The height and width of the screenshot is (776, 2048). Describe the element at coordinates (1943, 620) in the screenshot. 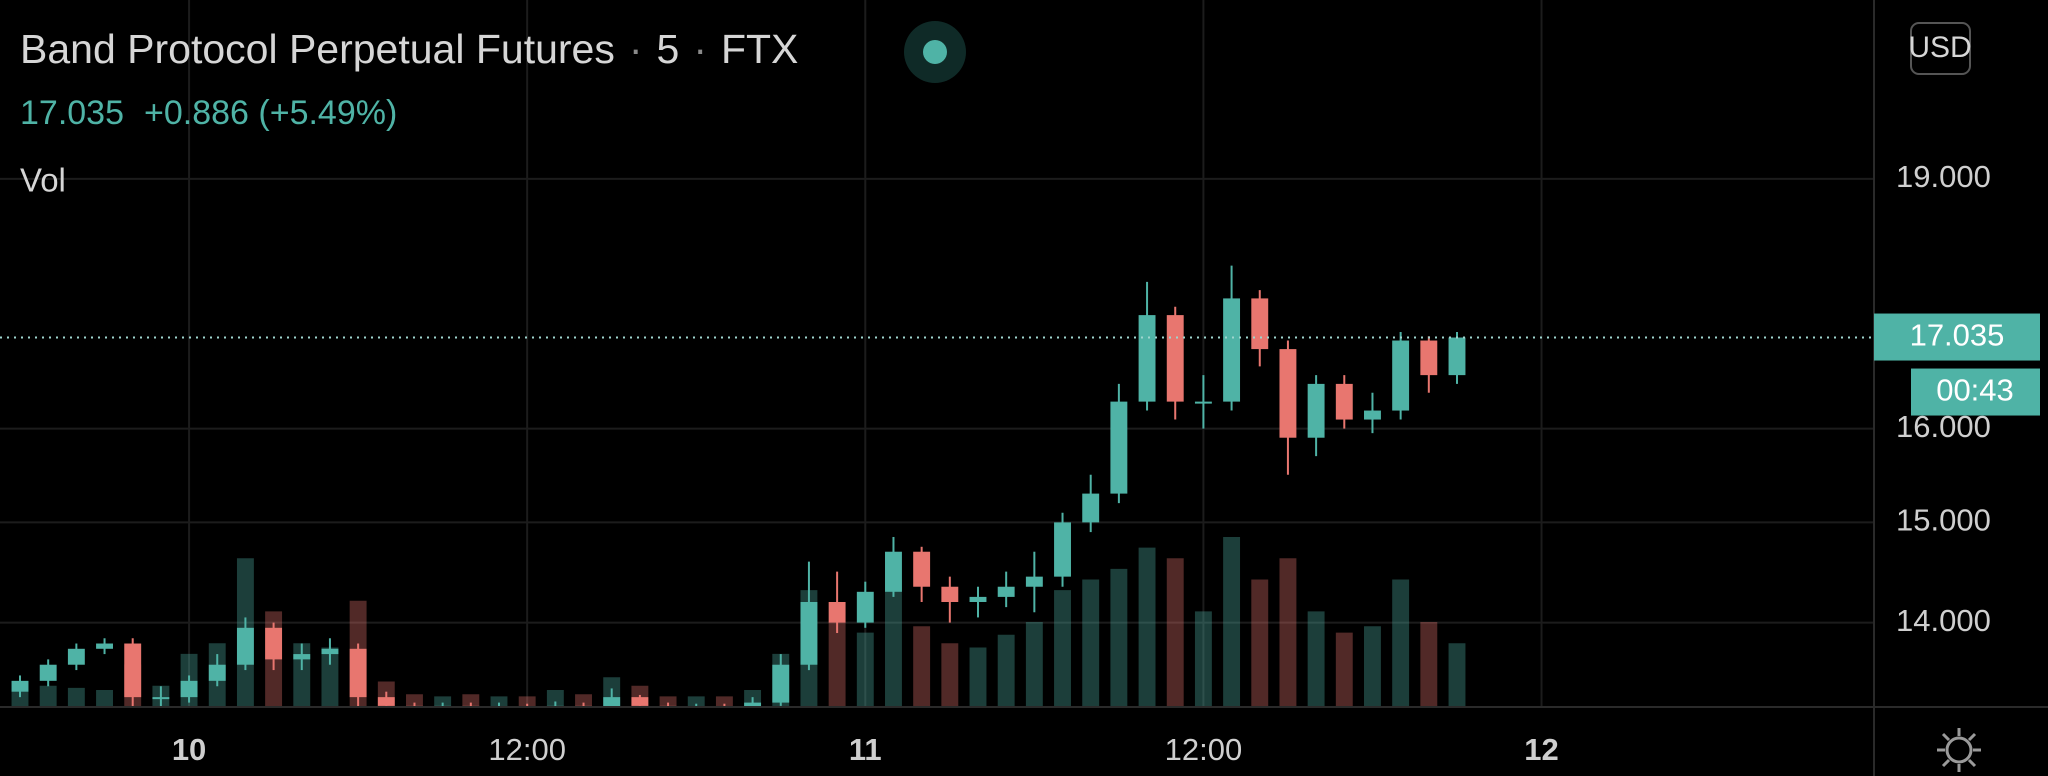

I see `y-tick-label: 14.000` at that location.